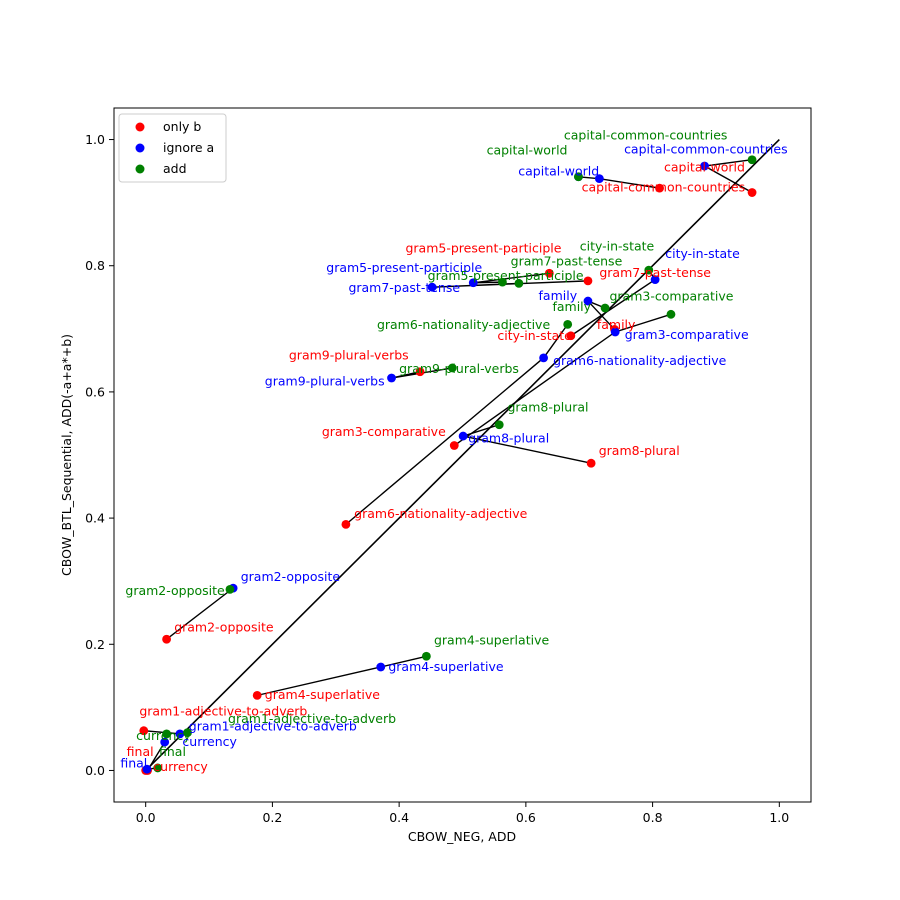  Describe the element at coordinates (671, 314) in the screenshot. I see `point-add-gram3-comparative` at that location.